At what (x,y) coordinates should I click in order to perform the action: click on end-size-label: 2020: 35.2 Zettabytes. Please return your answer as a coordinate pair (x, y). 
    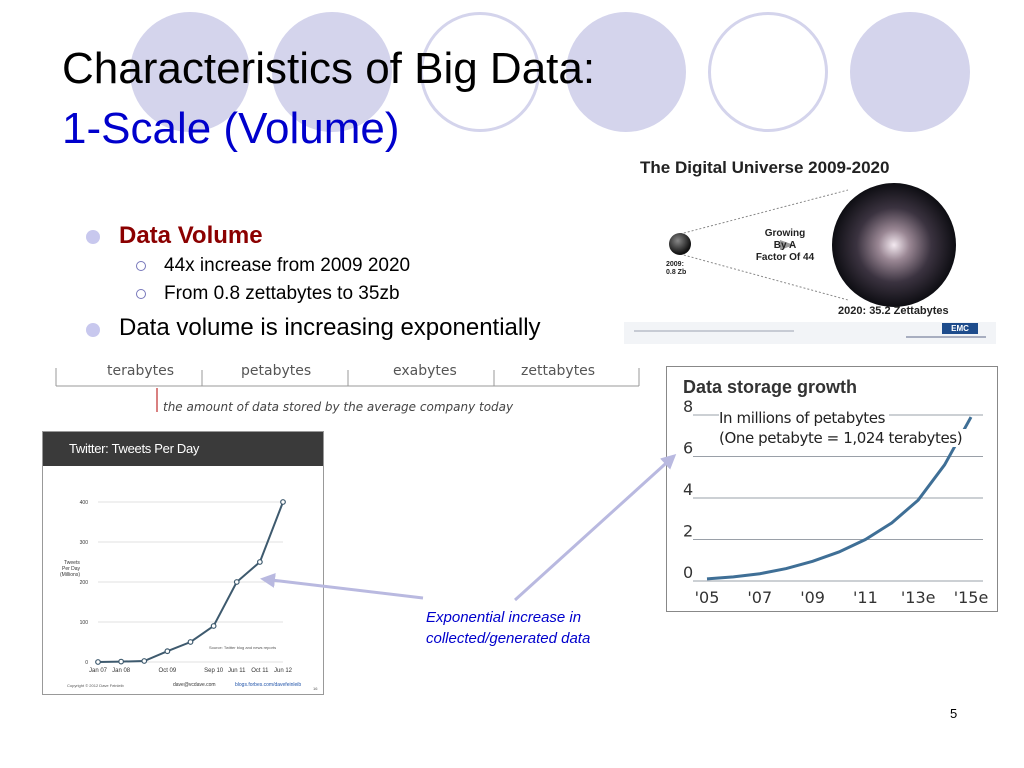
    Looking at the image, I should click on (893, 311).